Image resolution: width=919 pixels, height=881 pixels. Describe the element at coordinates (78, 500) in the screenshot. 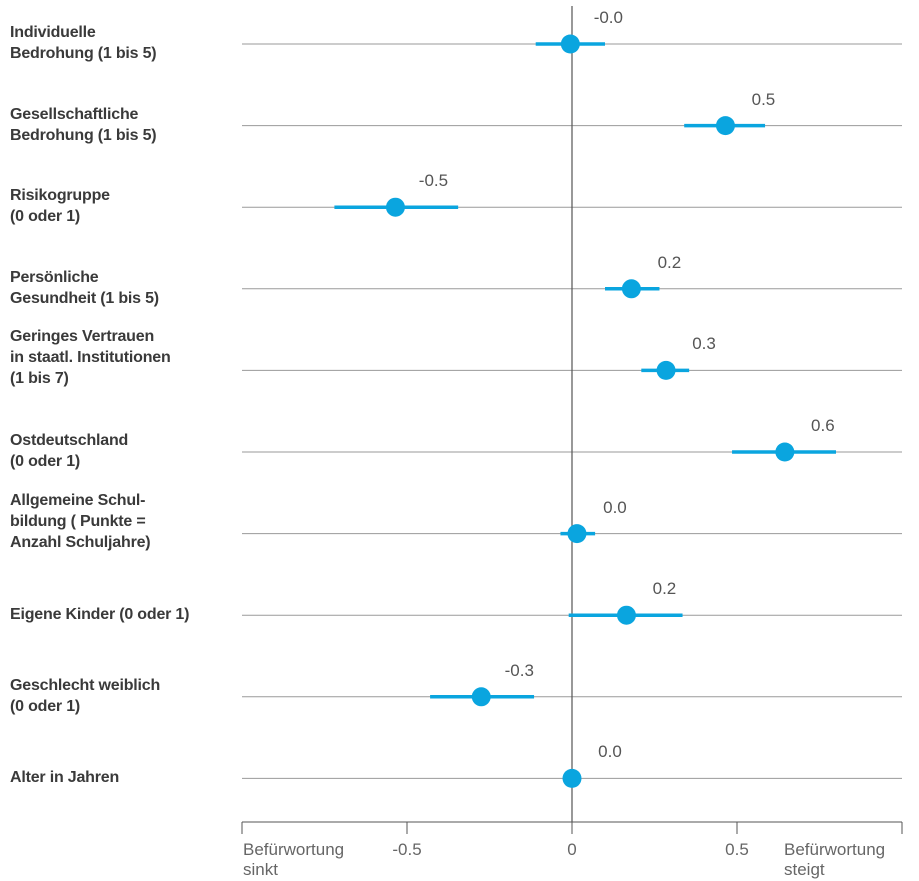

I see `row-label-line: Allgemeine Schul-` at that location.